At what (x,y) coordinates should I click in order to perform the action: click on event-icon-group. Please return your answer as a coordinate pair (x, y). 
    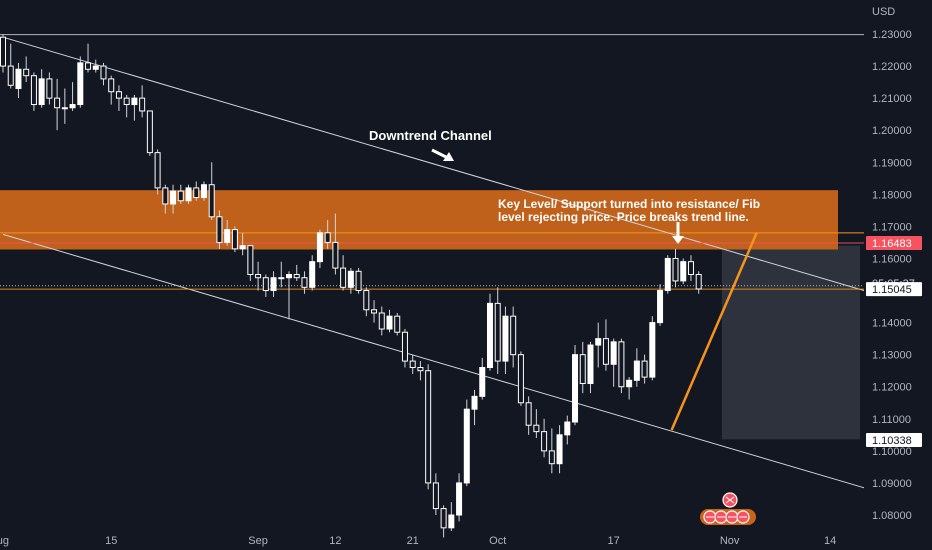
    Looking at the image, I should click on (728, 508).